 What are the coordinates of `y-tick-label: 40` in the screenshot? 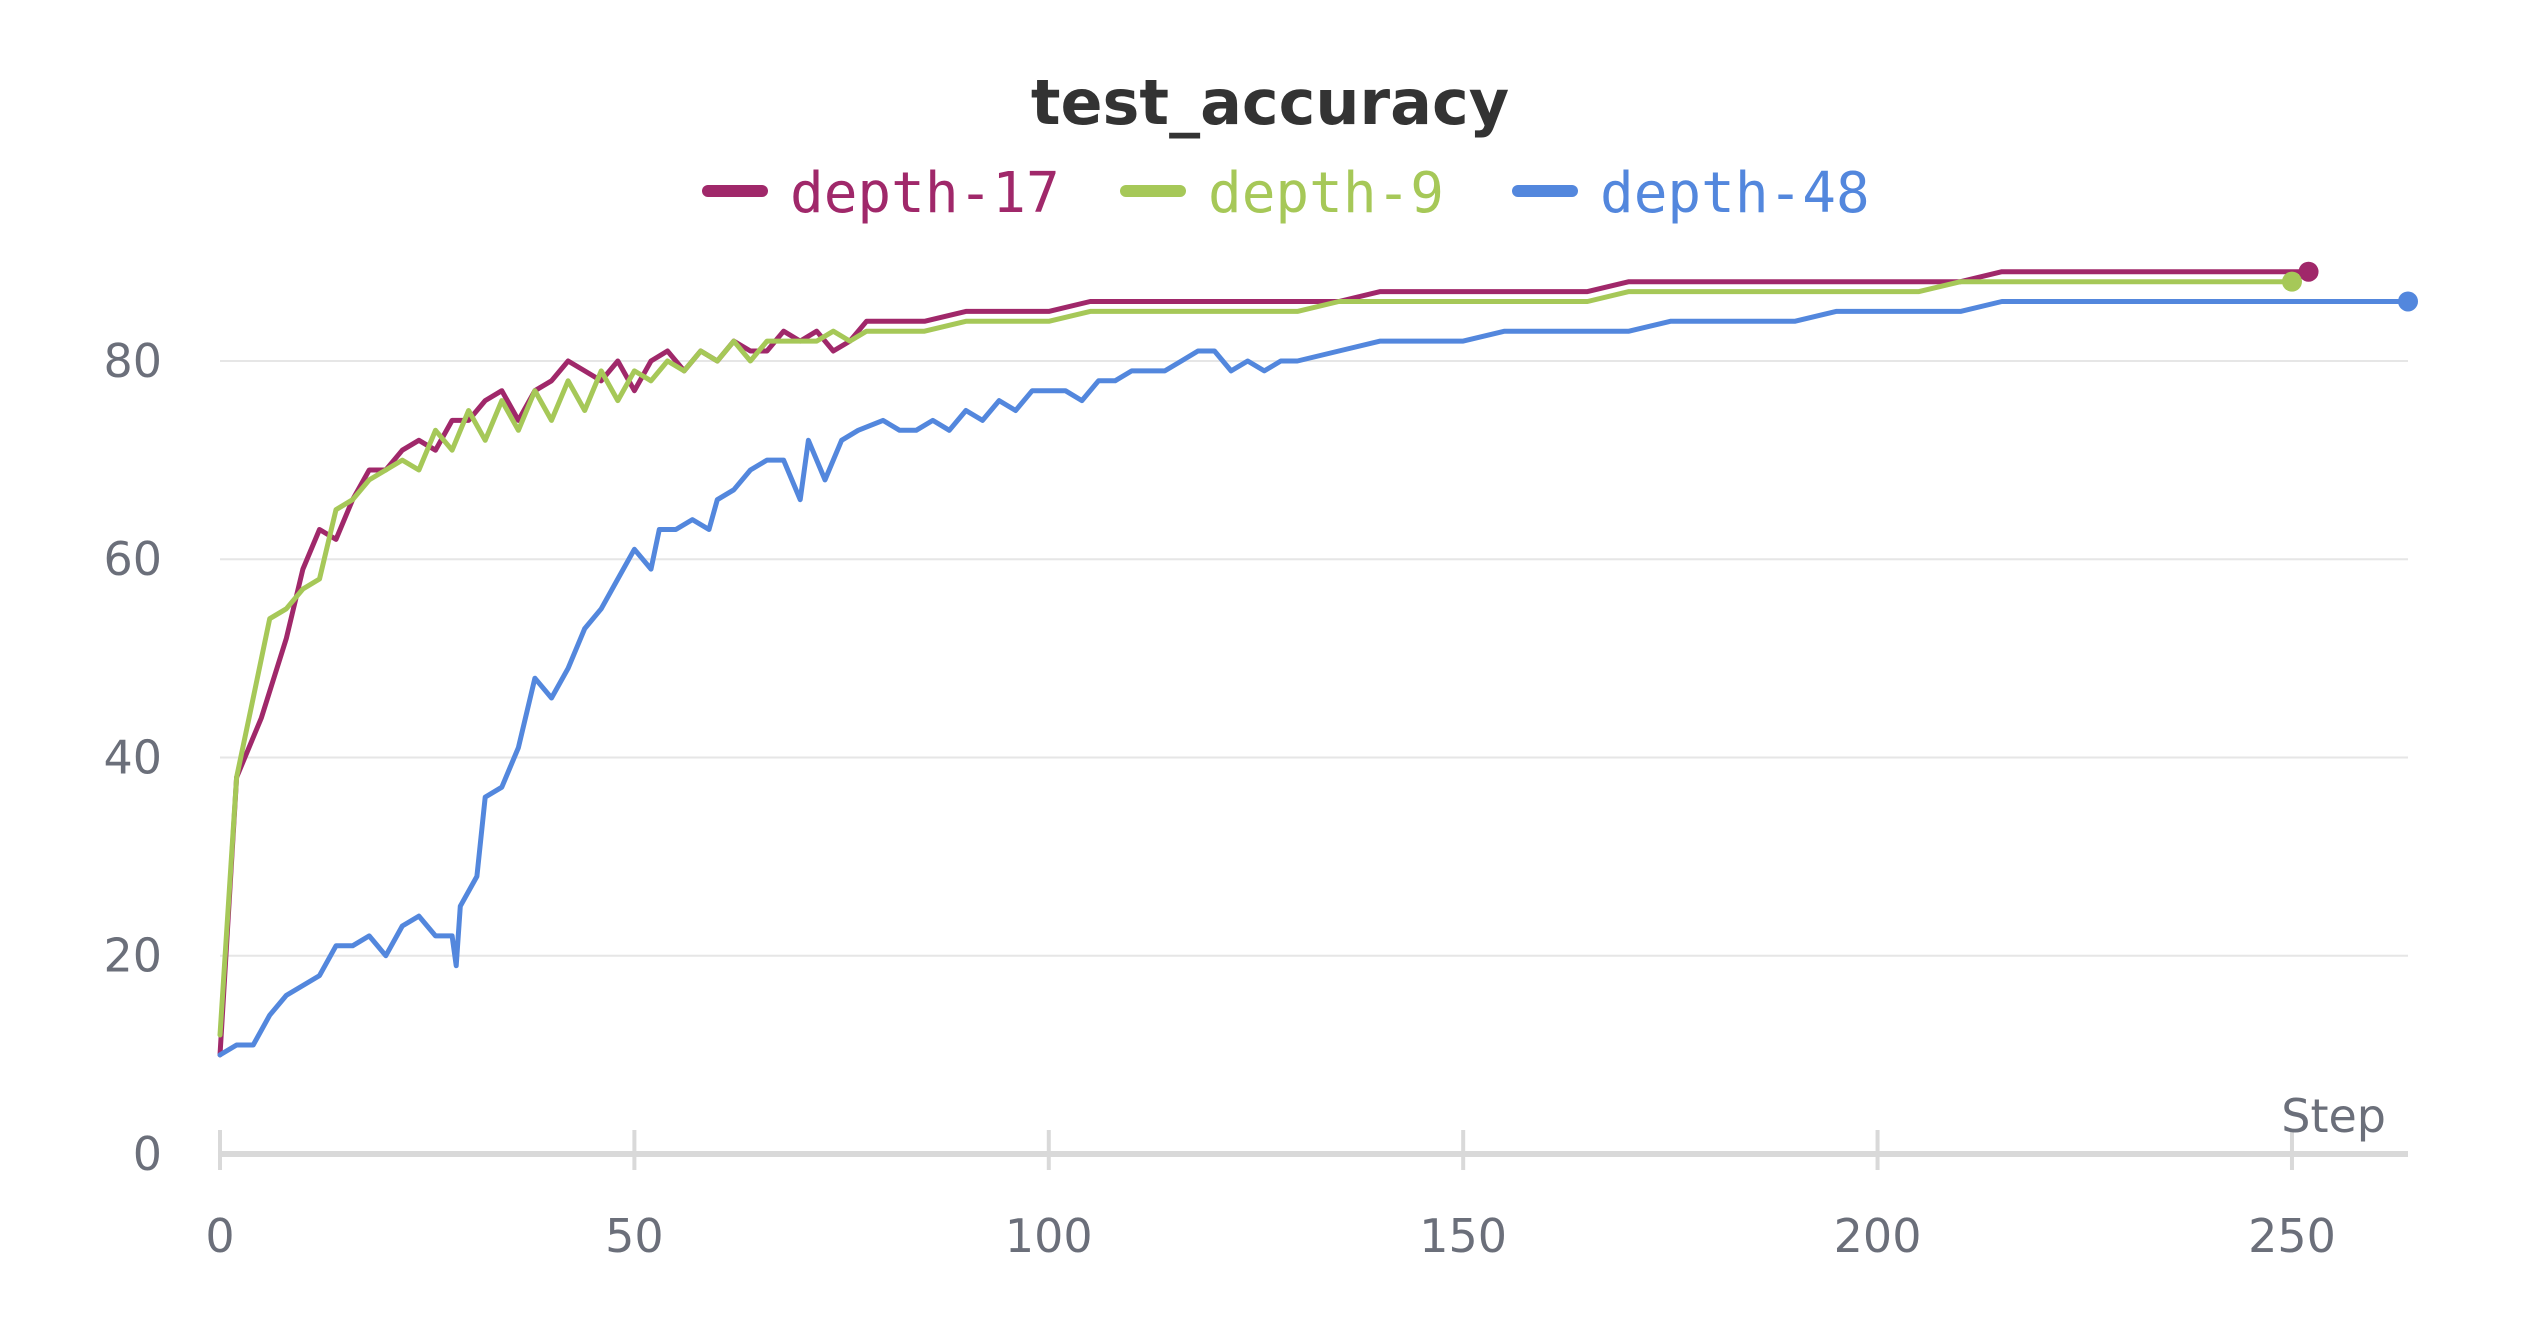 It's located at (132, 757).